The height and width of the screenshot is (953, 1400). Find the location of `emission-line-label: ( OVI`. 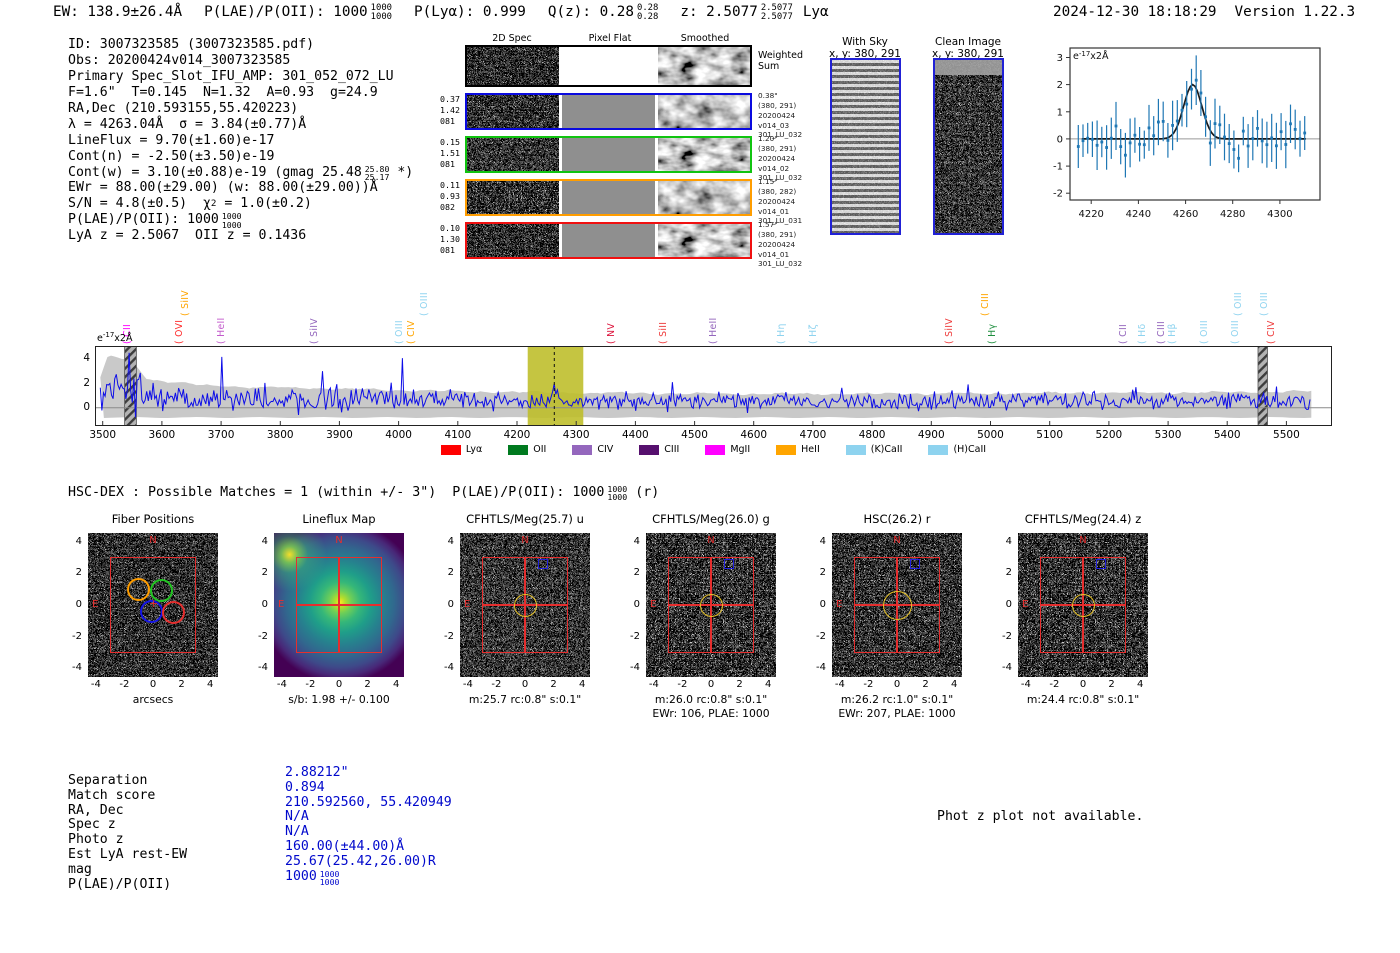

emission-line-label: ( OVI is located at coordinates (179, 331).